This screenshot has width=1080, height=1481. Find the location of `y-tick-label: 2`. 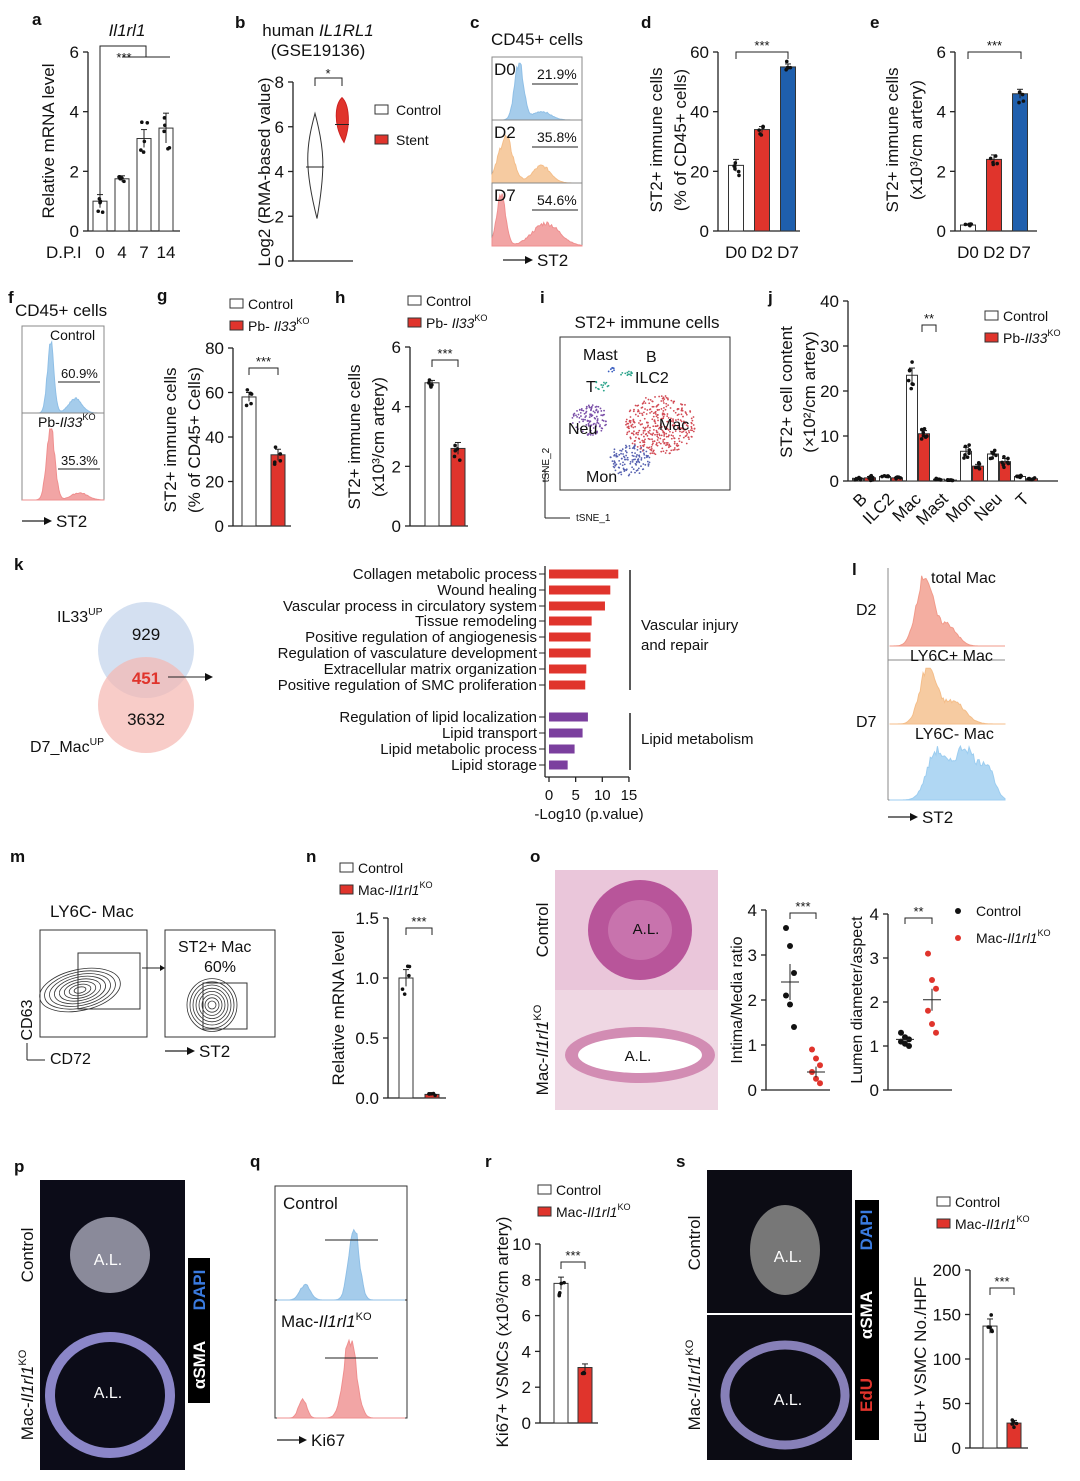

y-tick-label: 2 is located at coordinates (279, 216).